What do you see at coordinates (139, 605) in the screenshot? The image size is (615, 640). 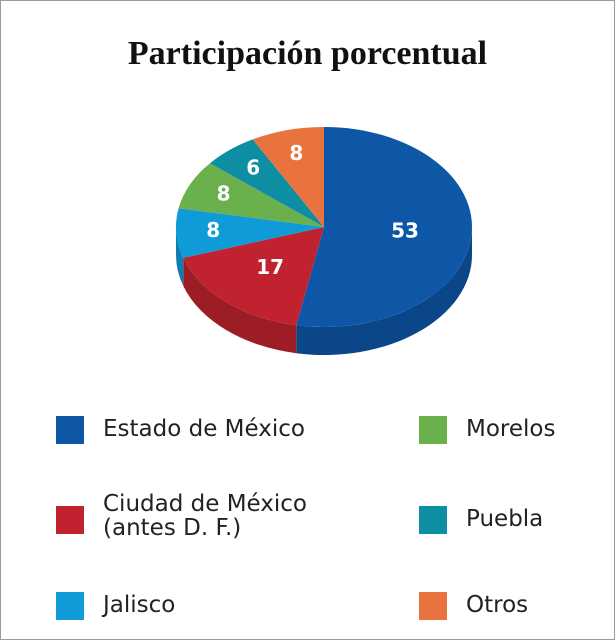 I see `legend-label: Jalisco` at bounding box center [139, 605].